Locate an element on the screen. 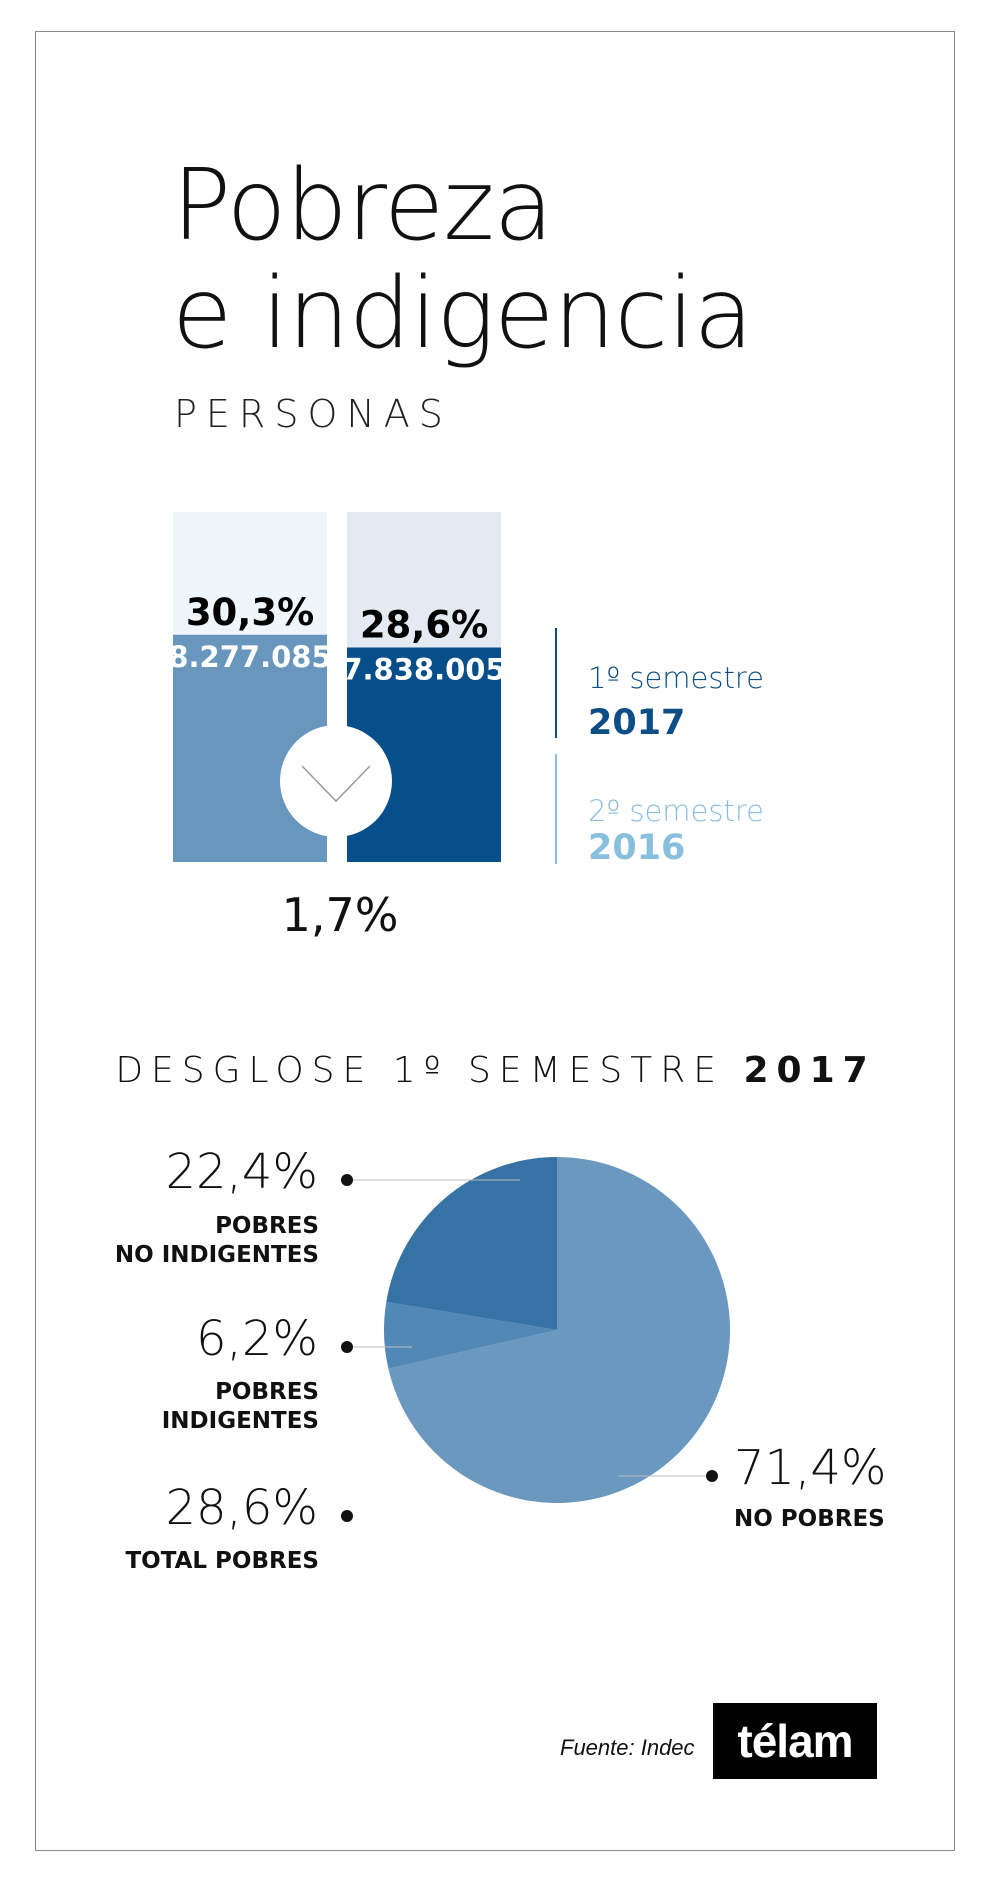 Image resolution: width=991 pixels, height=1885 pixels. slice-name-indigentes: POBRES INDIGENTES is located at coordinates (240, 1407).